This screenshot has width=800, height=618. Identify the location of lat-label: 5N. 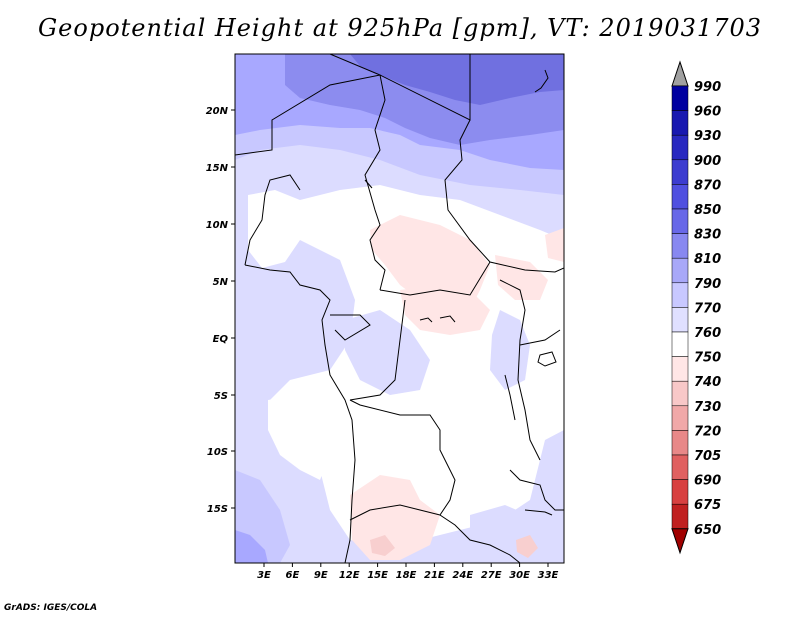
(221, 282).